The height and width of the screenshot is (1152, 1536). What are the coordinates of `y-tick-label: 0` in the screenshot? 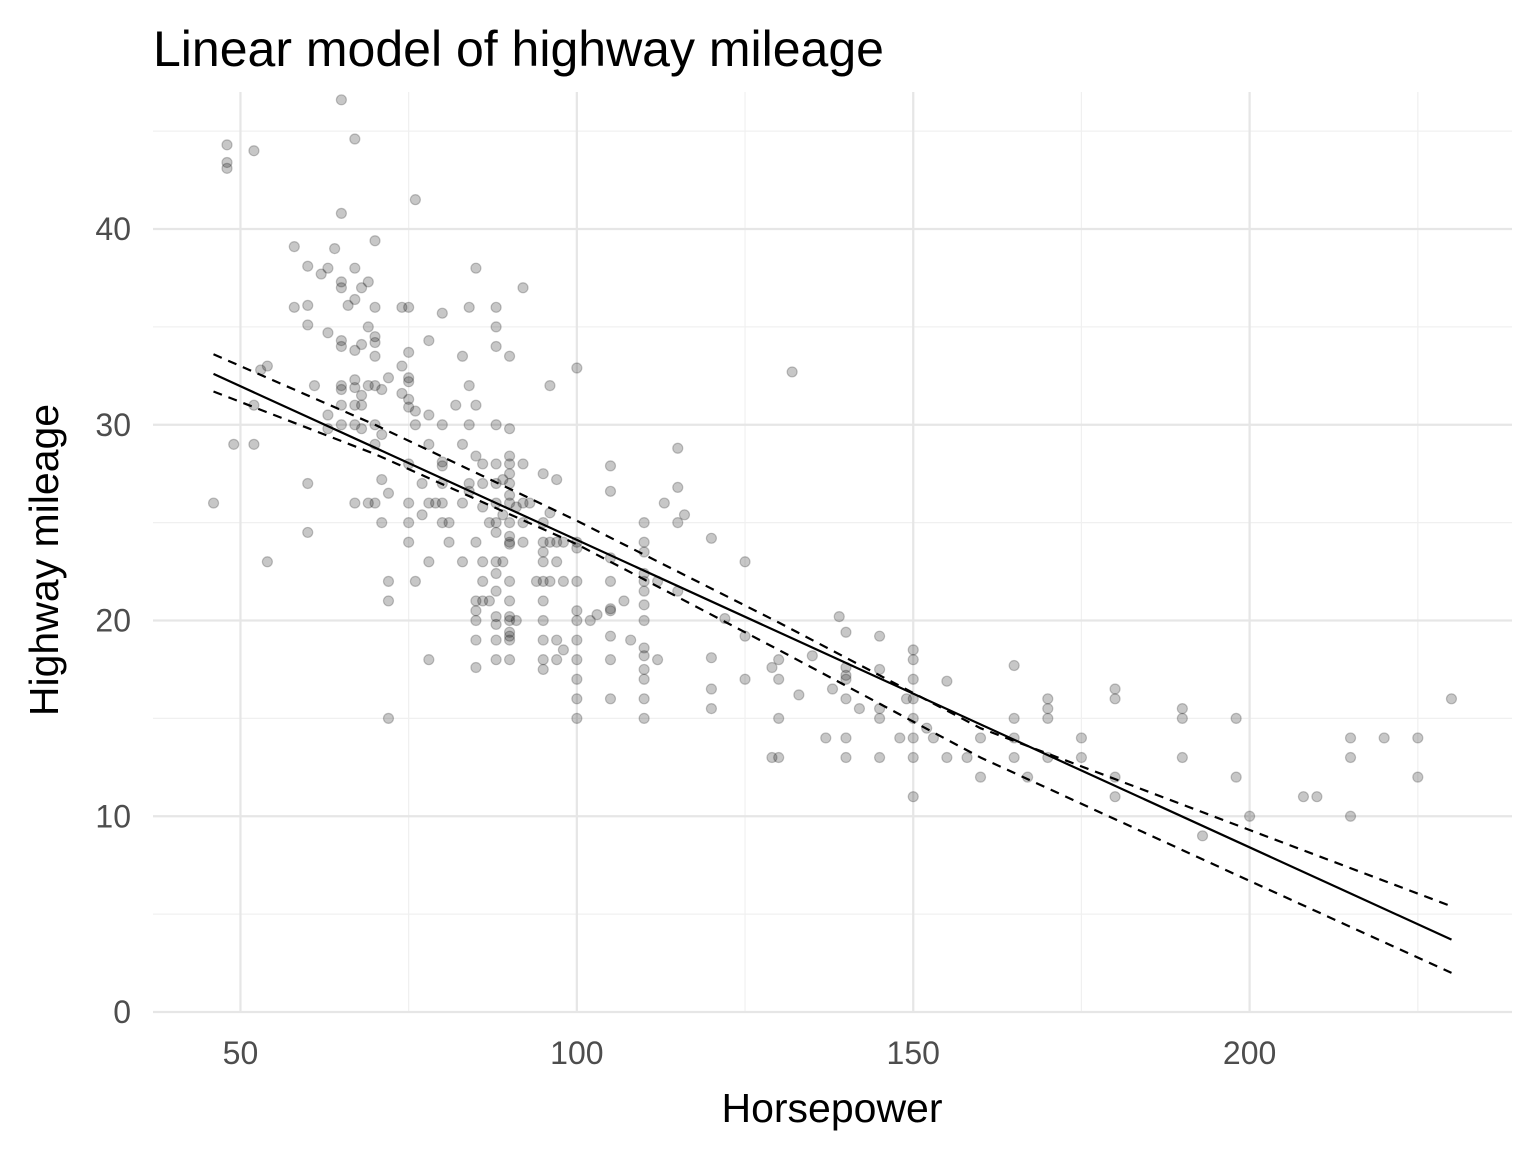 It's located at (122, 1012).